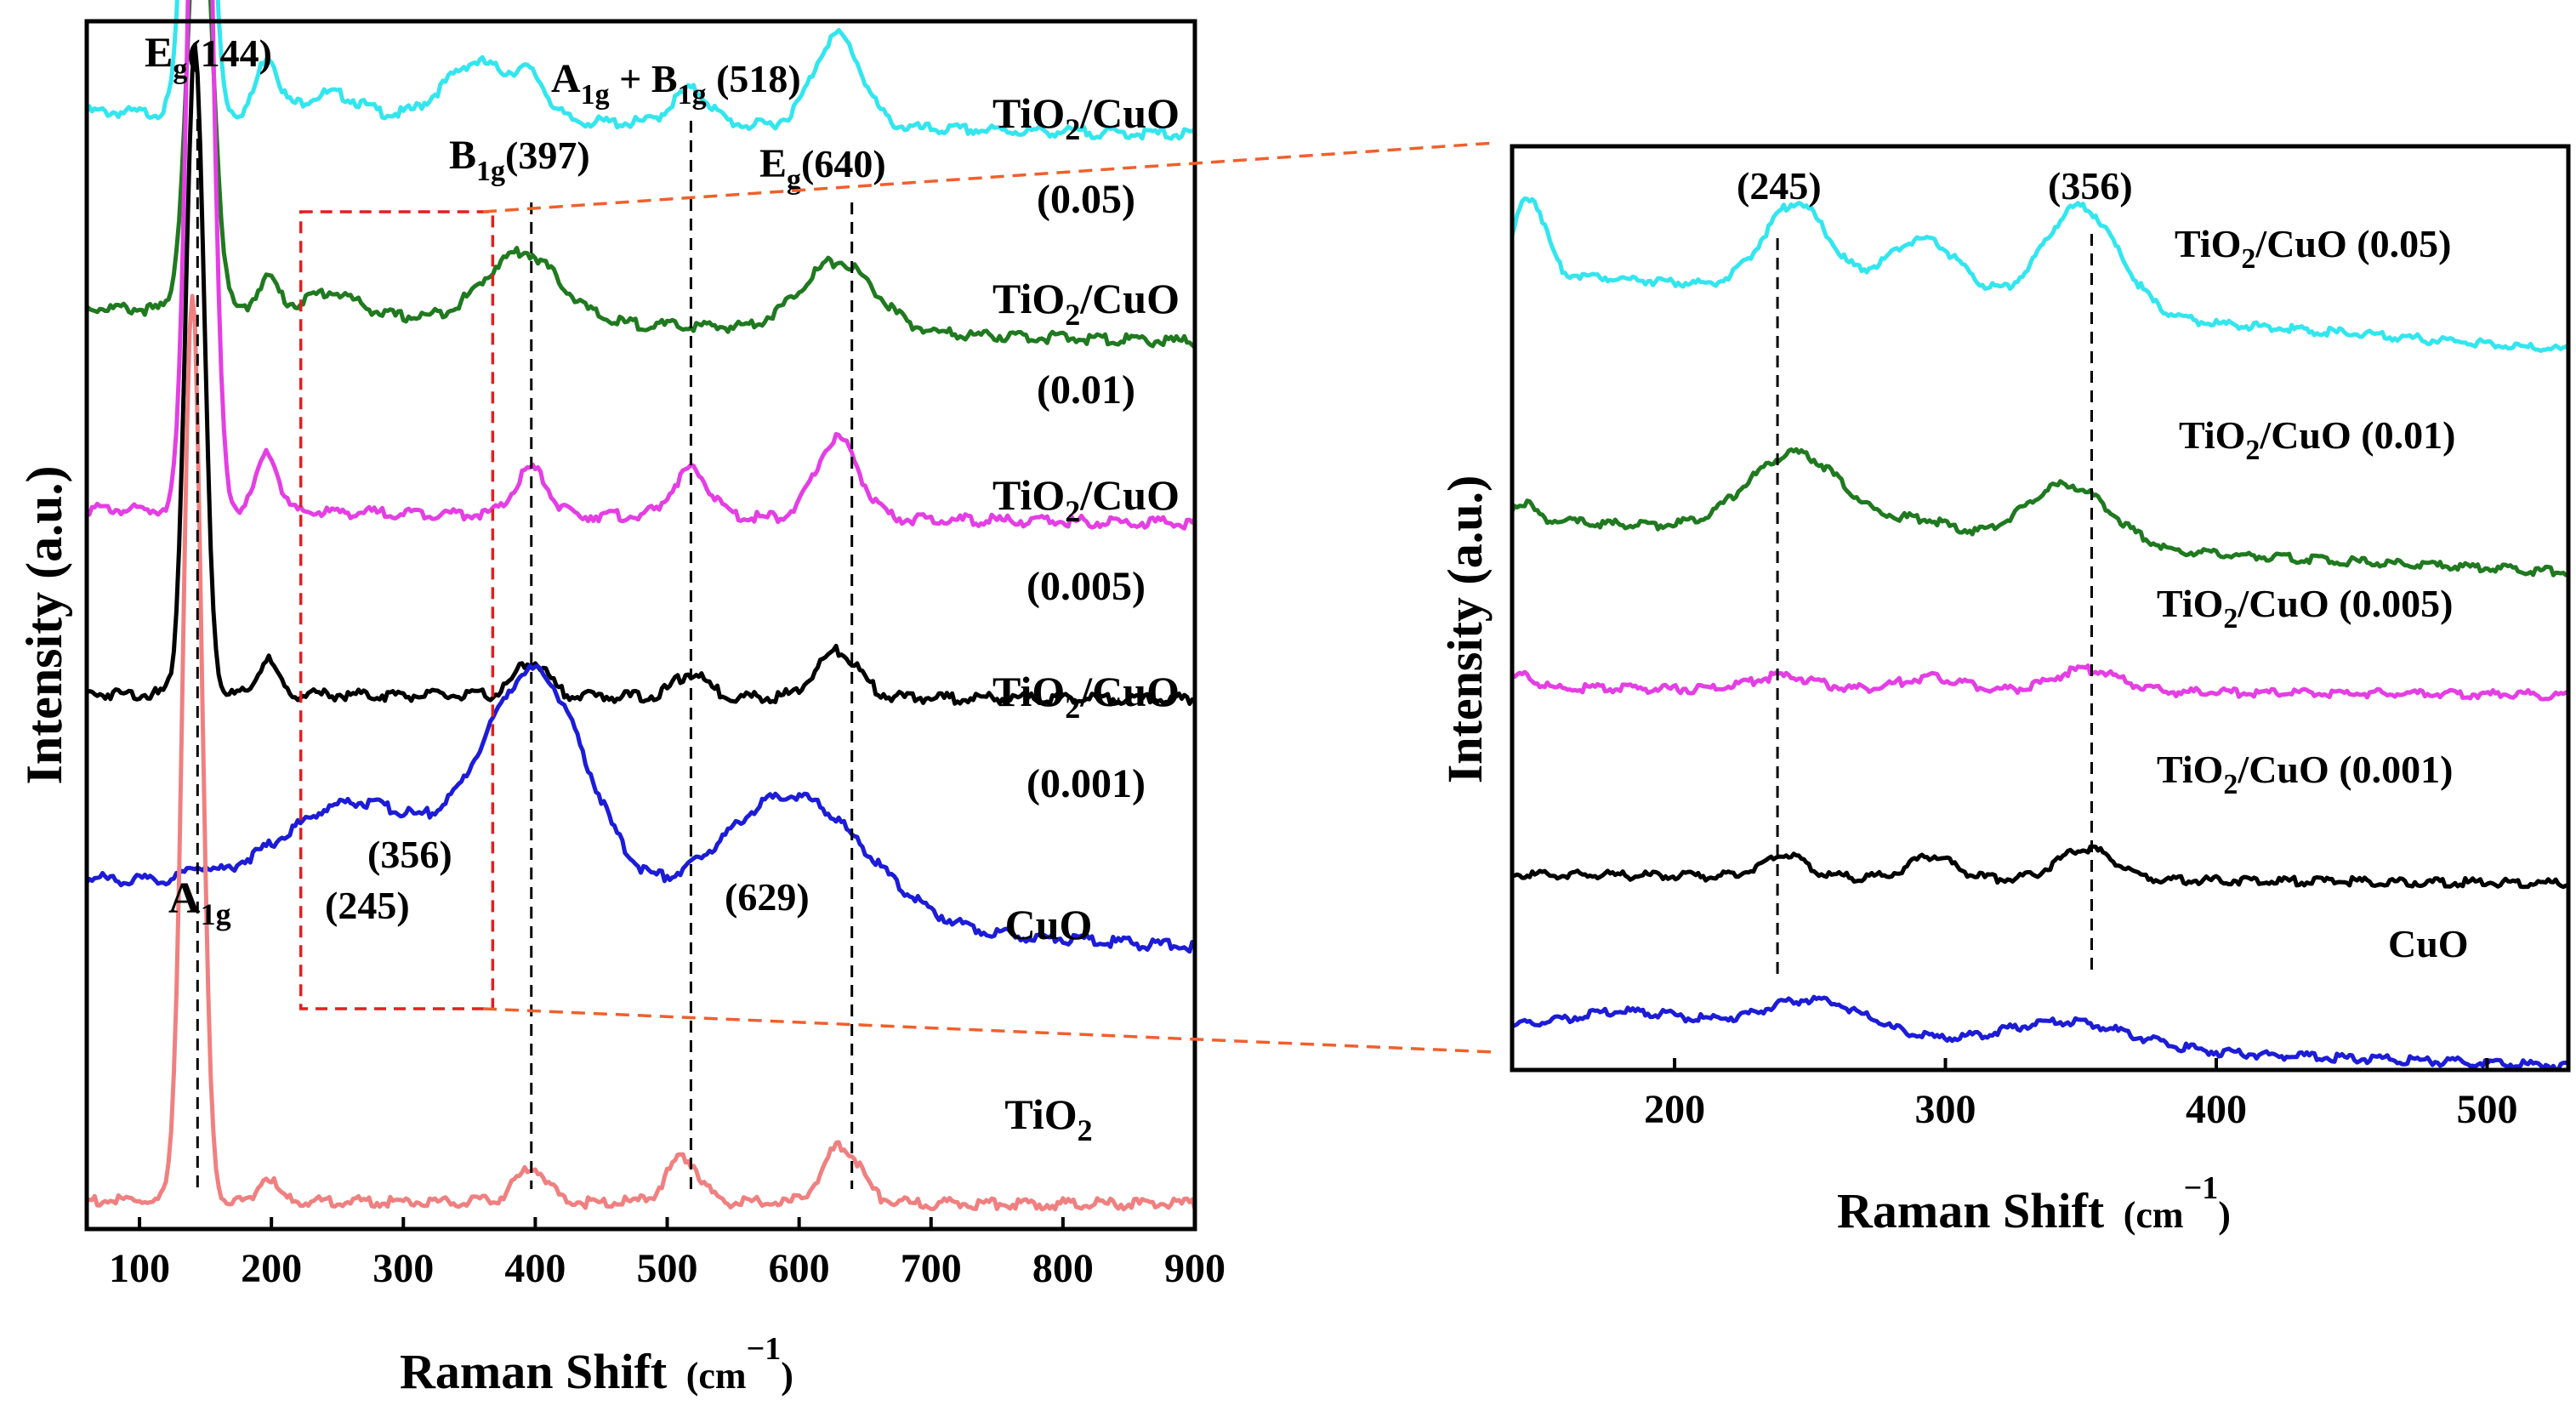 The height and width of the screenshot is (1417, 2576). Describe the element at coordinates (676, 83) in the screenshot. I see `annotation-a1g-b1g-518: A1g + B1g (518)` at that location.